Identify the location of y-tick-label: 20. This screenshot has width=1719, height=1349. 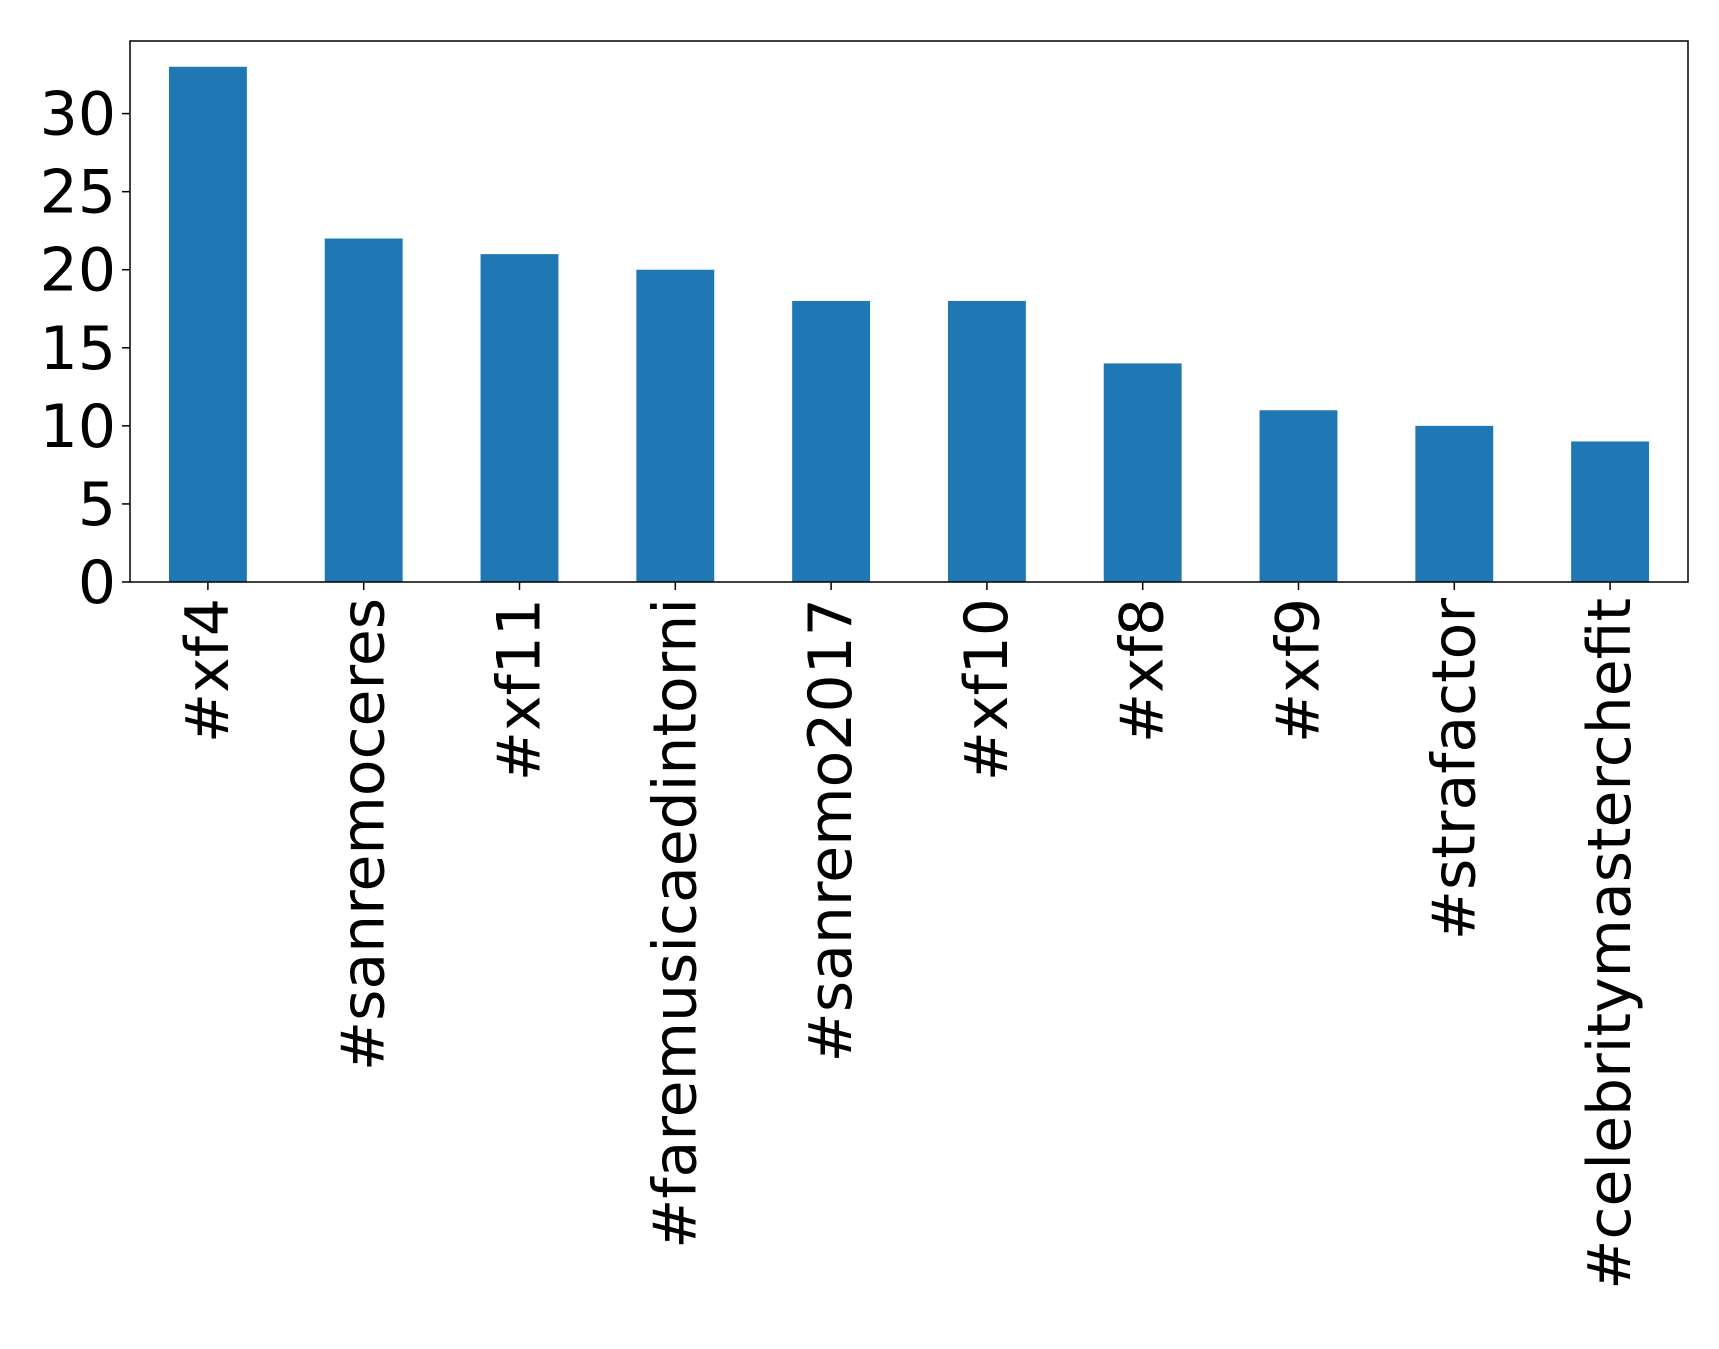
(78, 271).